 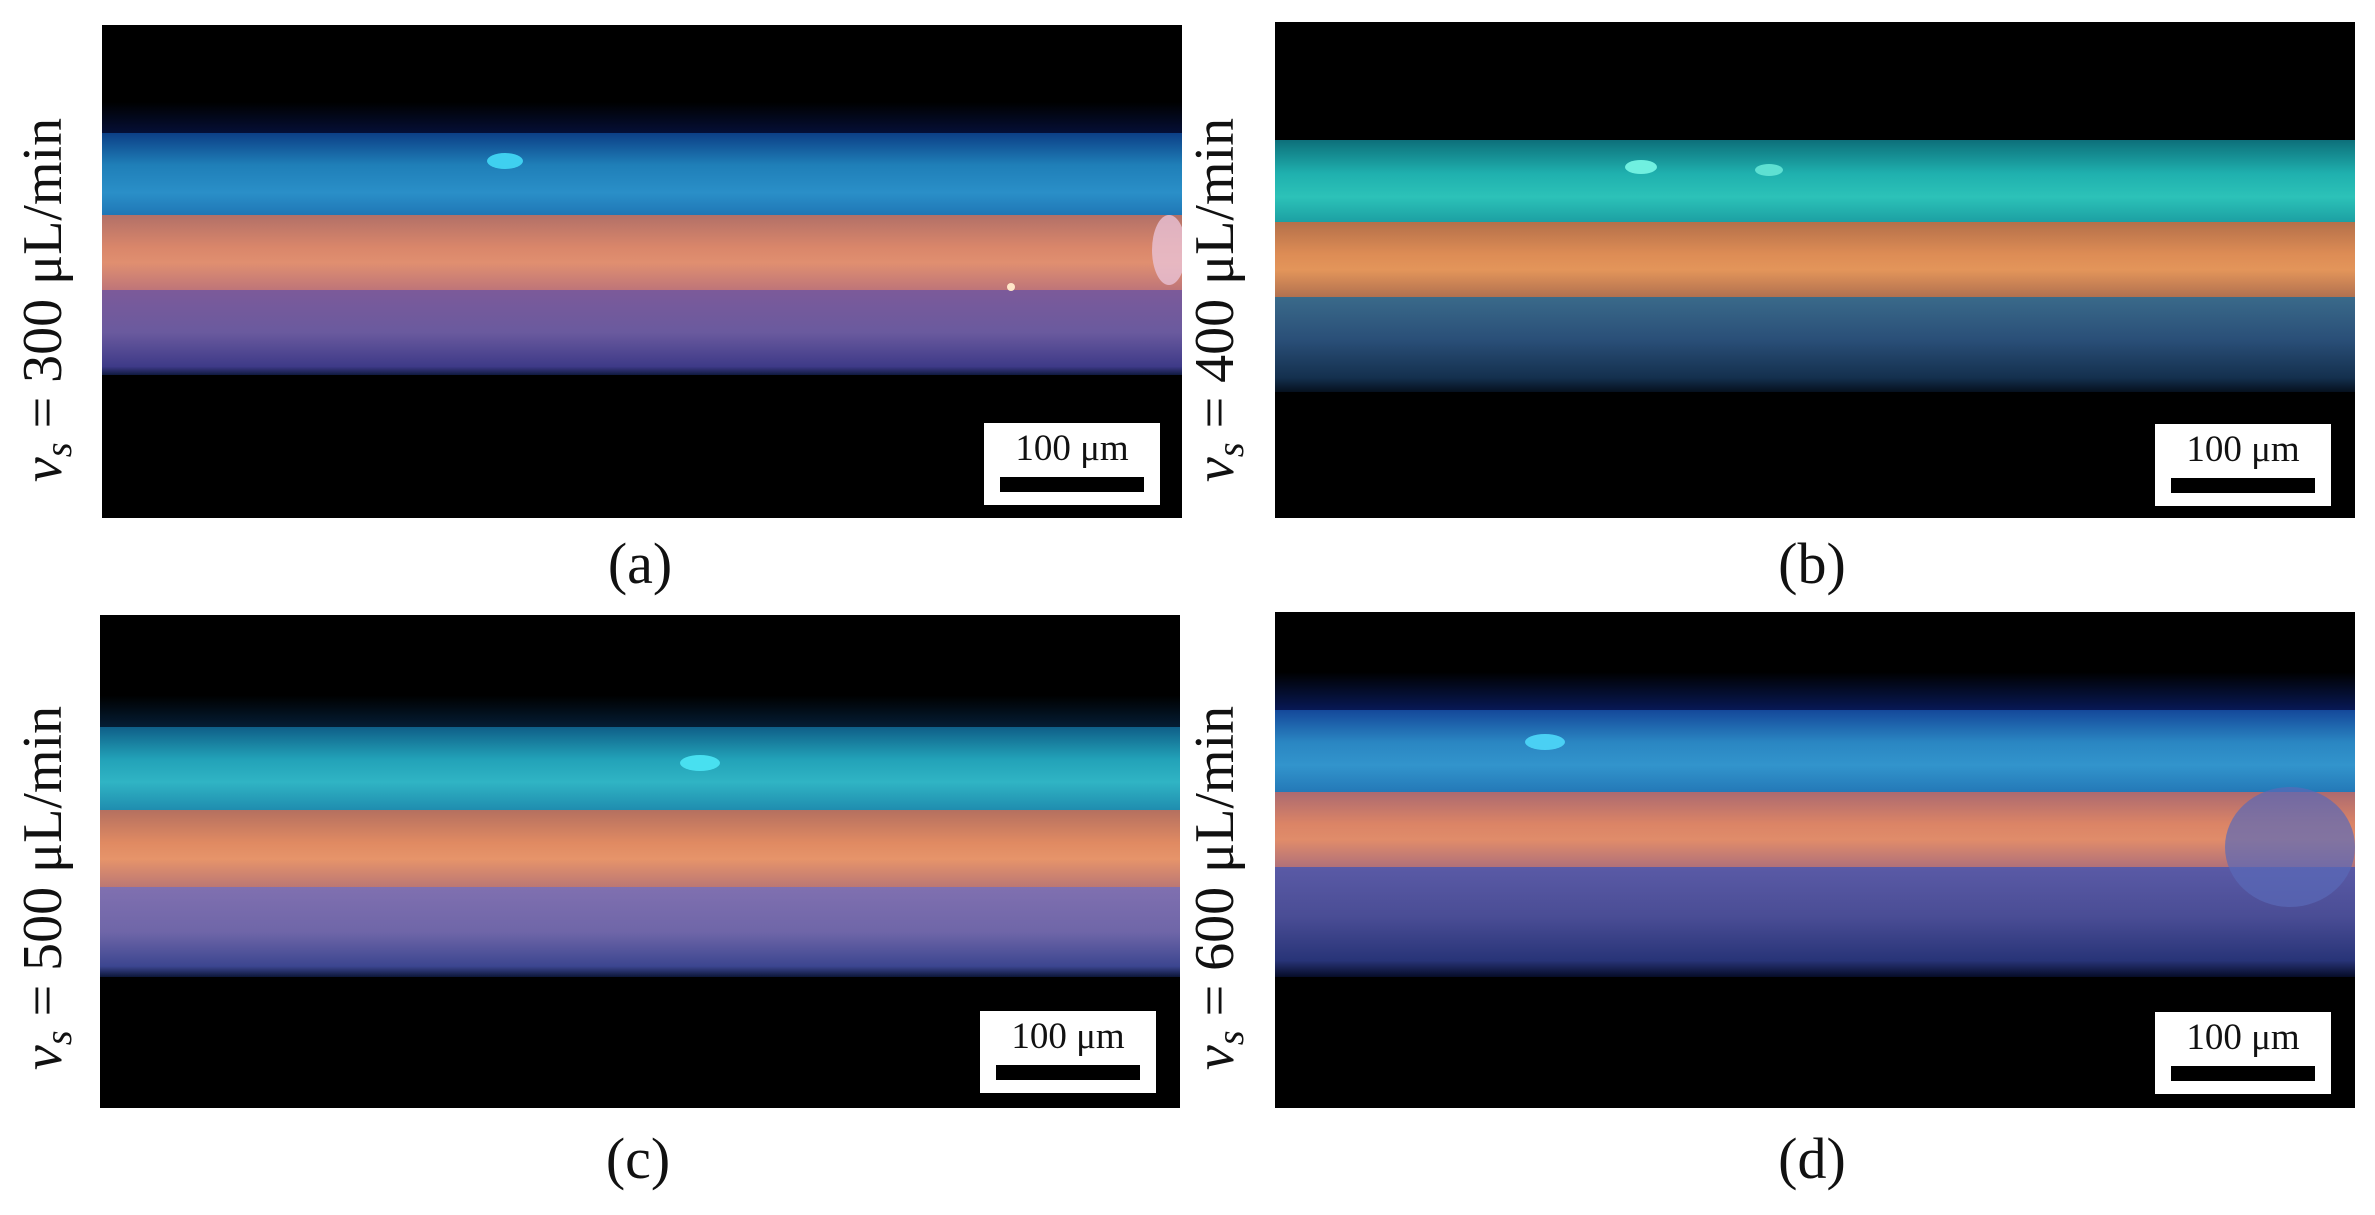 I want to click on panel-letter-c: (c), so click(x=638, y=1158).